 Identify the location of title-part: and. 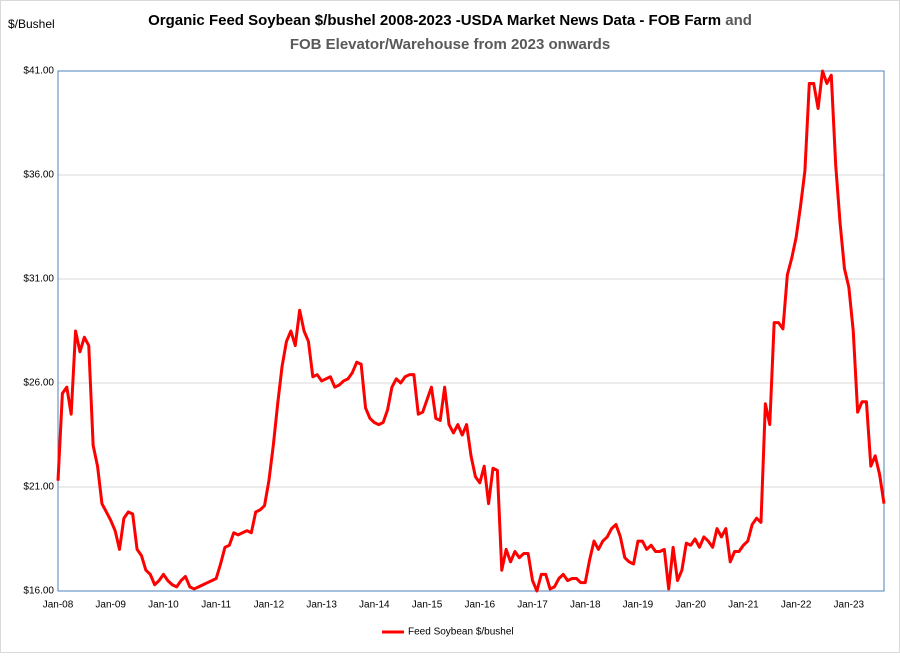
(738, 20).